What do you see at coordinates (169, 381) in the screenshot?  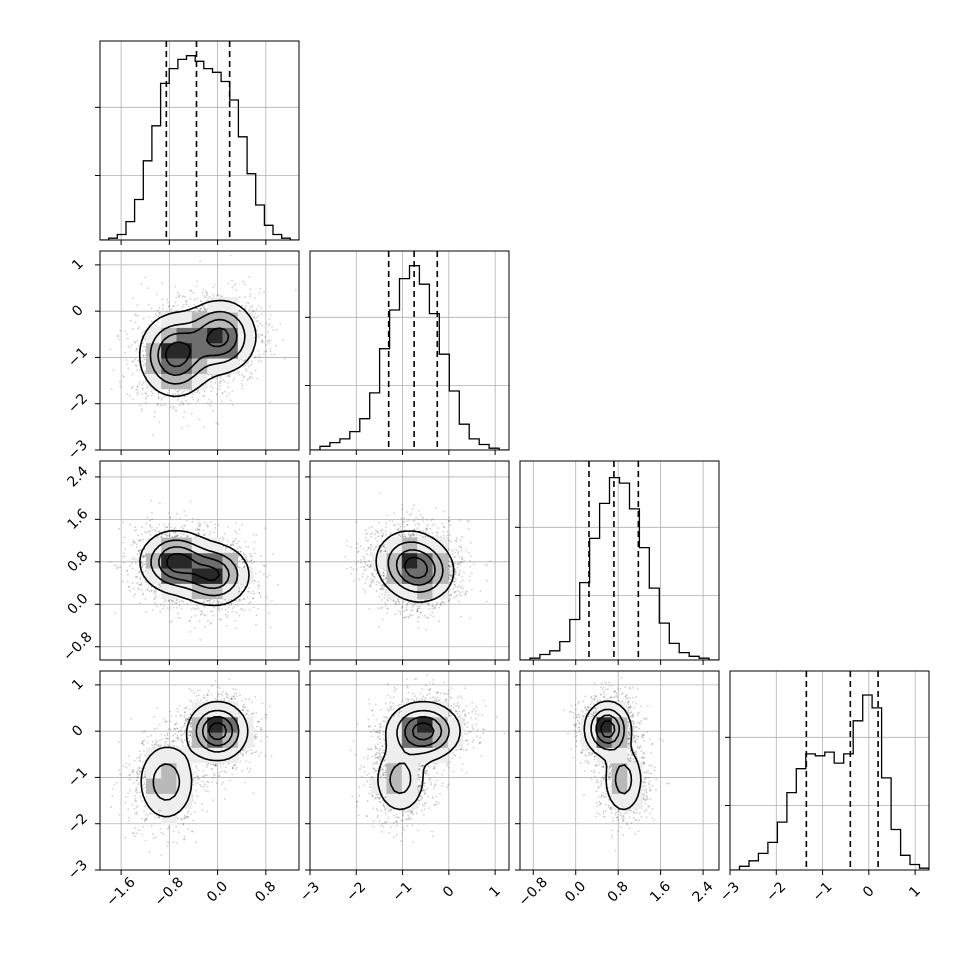 I see `density-cell` at bounding box center [169, 381].